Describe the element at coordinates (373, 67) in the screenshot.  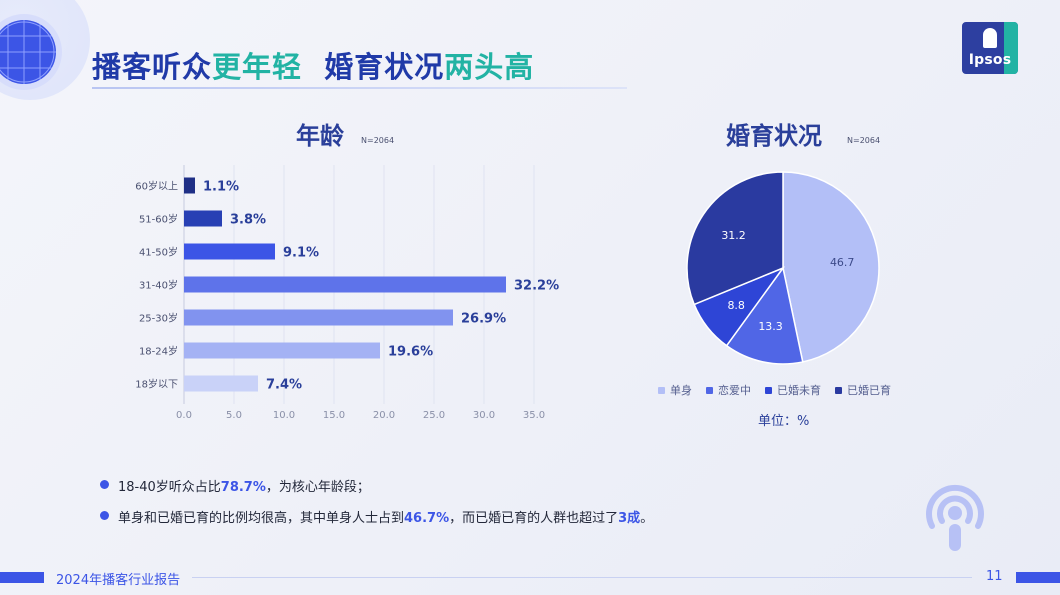
I see `title-part-3: 婚育状况` at that location.